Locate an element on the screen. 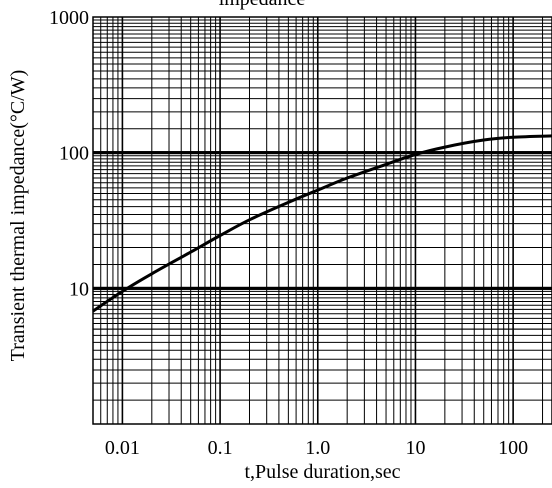  y-tick-labels: 10 100 1000 is located at coordinates (69, 153).